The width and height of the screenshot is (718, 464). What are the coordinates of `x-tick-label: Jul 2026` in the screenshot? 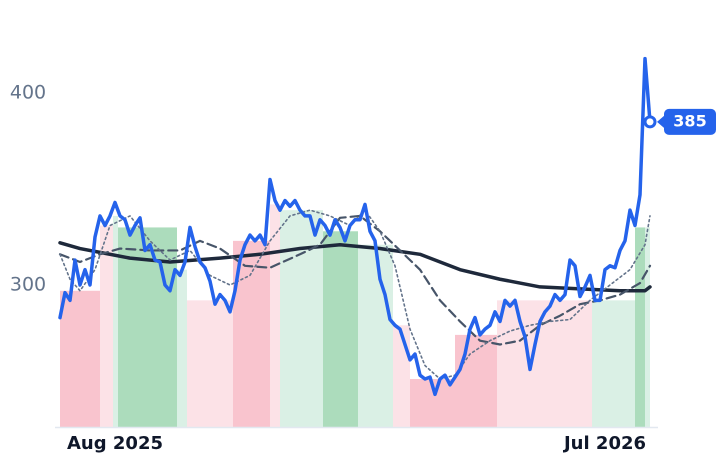 It's located at (604, 443).